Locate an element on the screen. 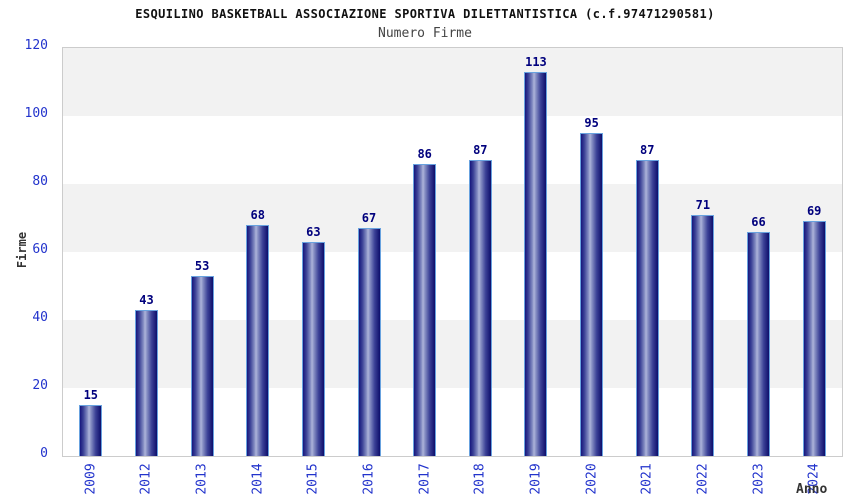 The width and height of the screenshot is (850, 500). bar-2009 is located at coordinates (91, 430).